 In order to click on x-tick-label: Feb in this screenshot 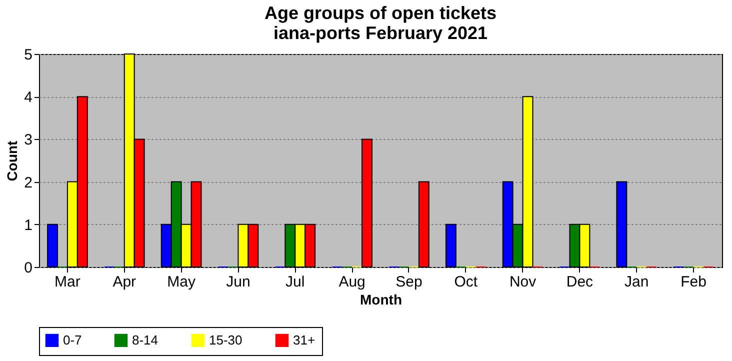, I will do `click(693, 282)`.